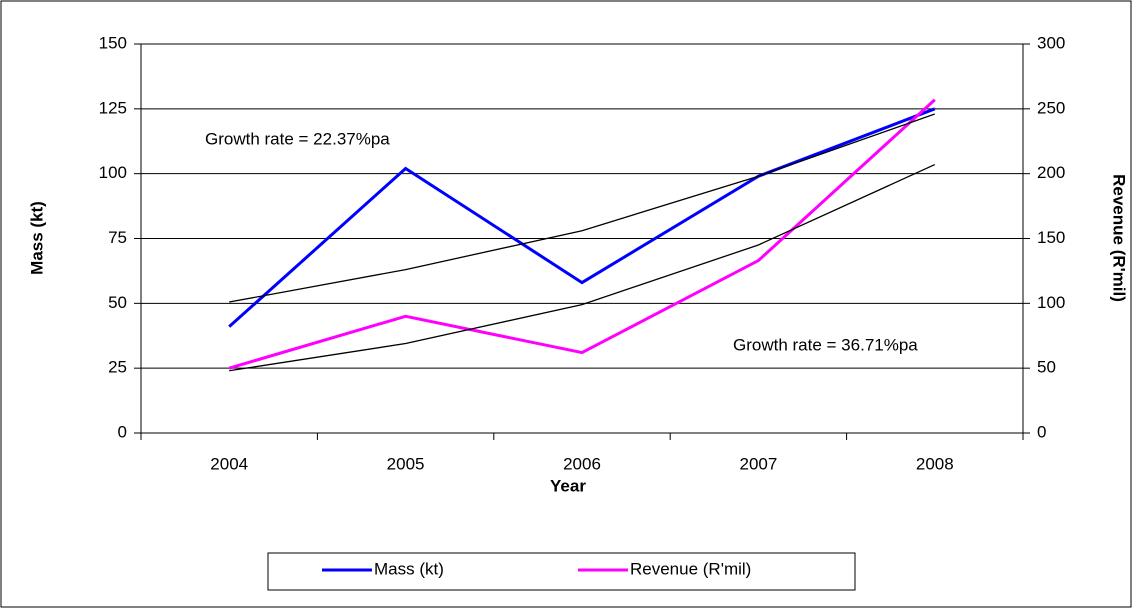 Image resolution: width=1132 pixels, height=608 pixels. Describe the element at coordinates (297, 138) in the screenshot. I see `annotation: Growth rate = 22.37%pa` at that location.